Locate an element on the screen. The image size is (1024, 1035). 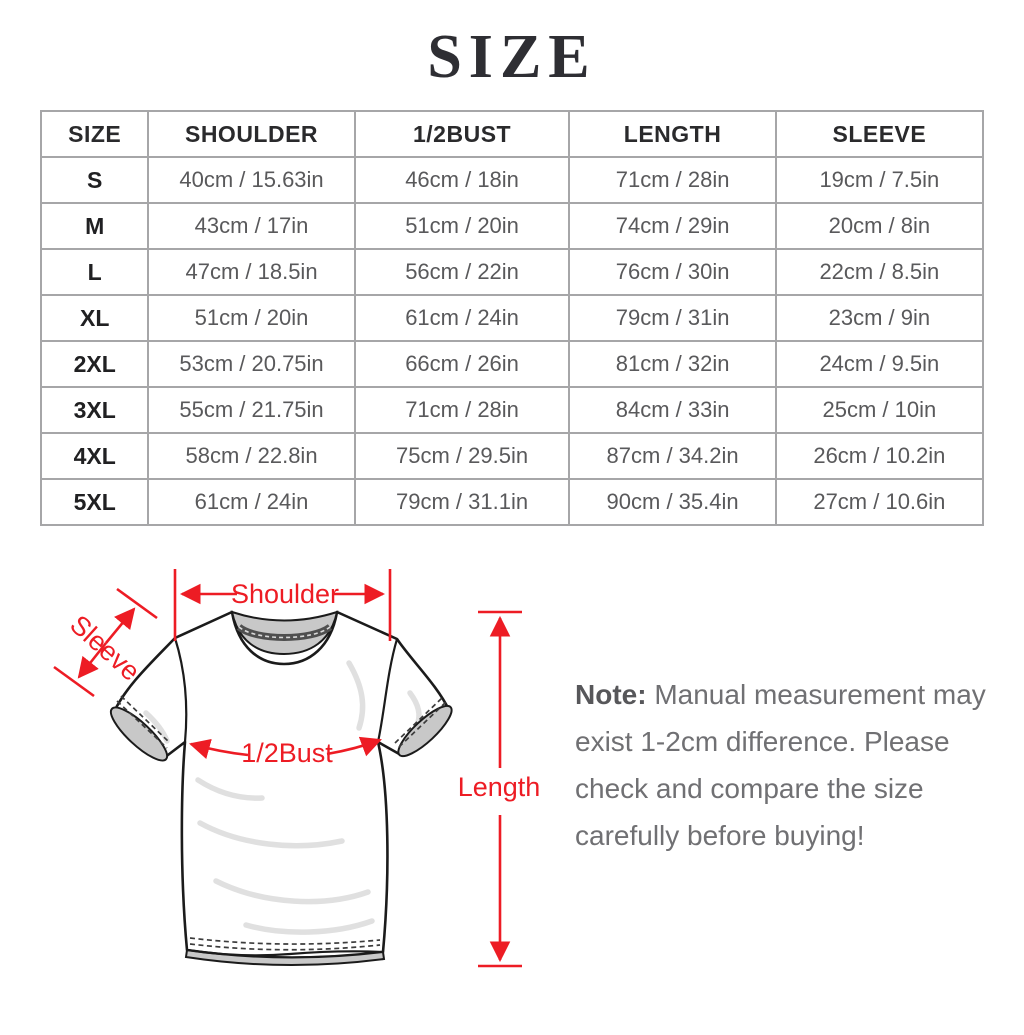
measure-cell: 79cm / 31.1in is located at coordinates (462, 502).